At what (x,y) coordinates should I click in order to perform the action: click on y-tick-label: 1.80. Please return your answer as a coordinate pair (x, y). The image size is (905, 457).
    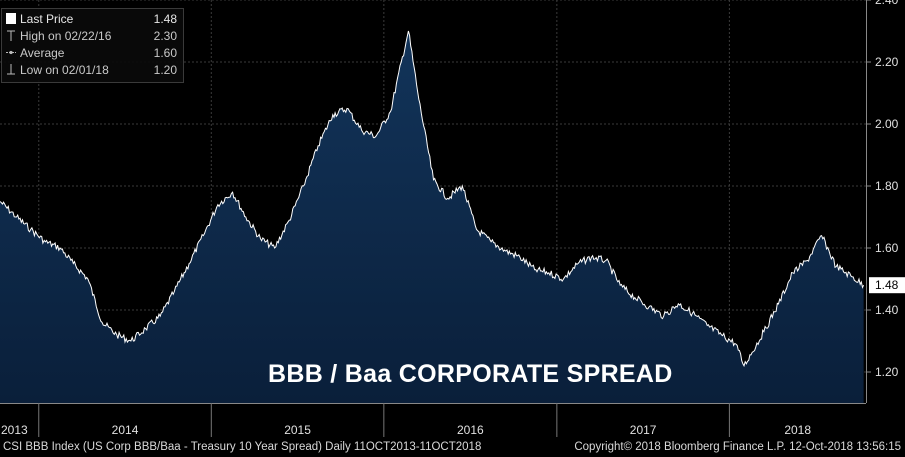
    Looking at the image, I should click on (887, 186).